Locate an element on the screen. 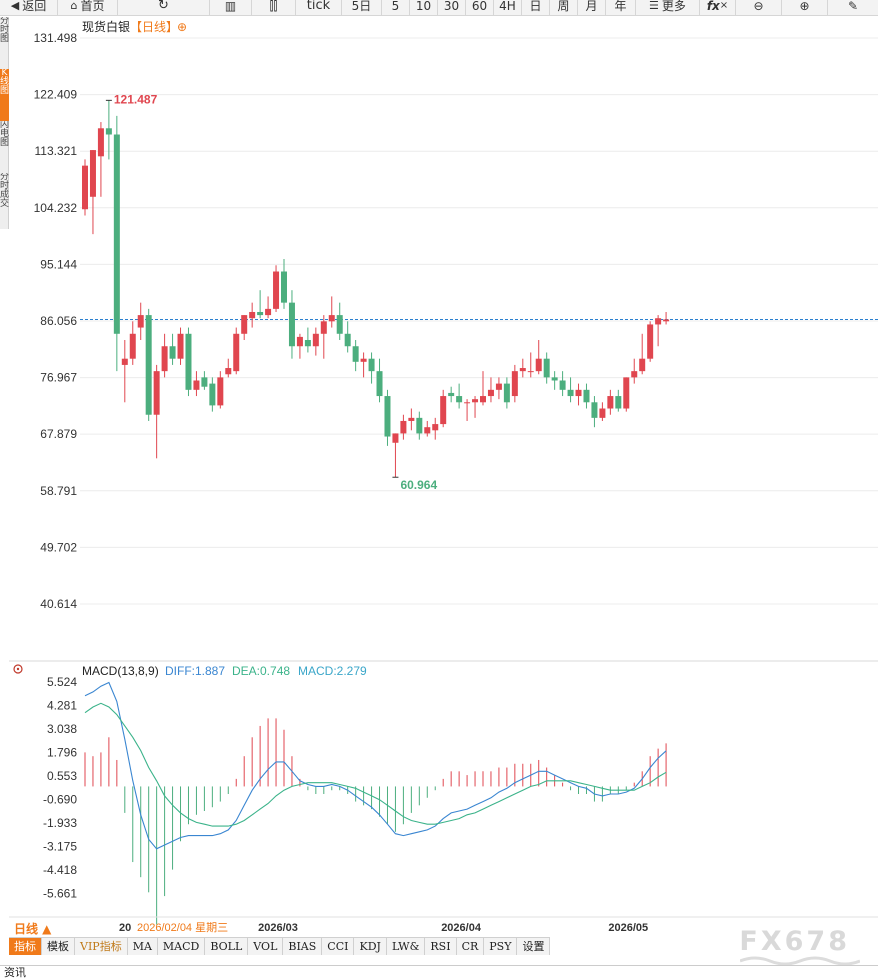 This screenshot has height=978, width=878. period-4h: 4H is located at coordinates (508, 8).